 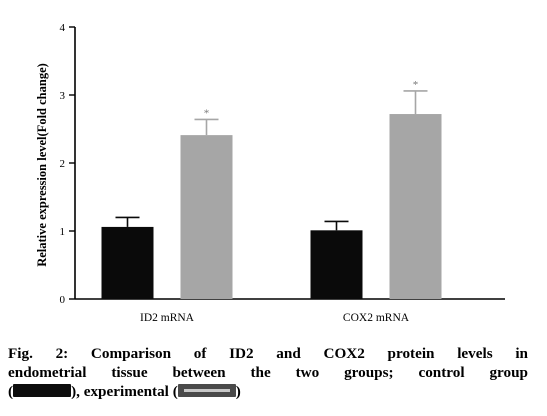 I want to click on y-tick-label-3: 3, so click(x=63, y=96).